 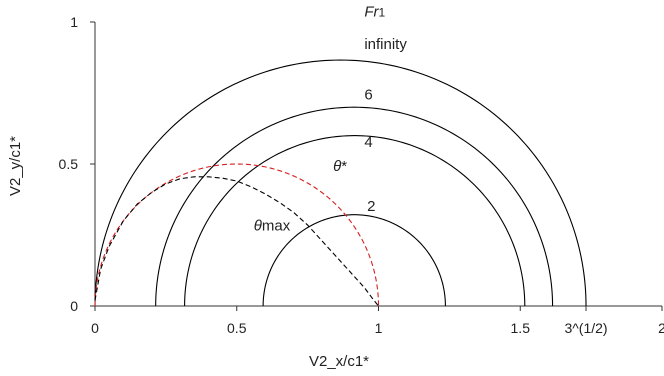 I want to click on x-tick-label: 1, so click(x=379, y=328).